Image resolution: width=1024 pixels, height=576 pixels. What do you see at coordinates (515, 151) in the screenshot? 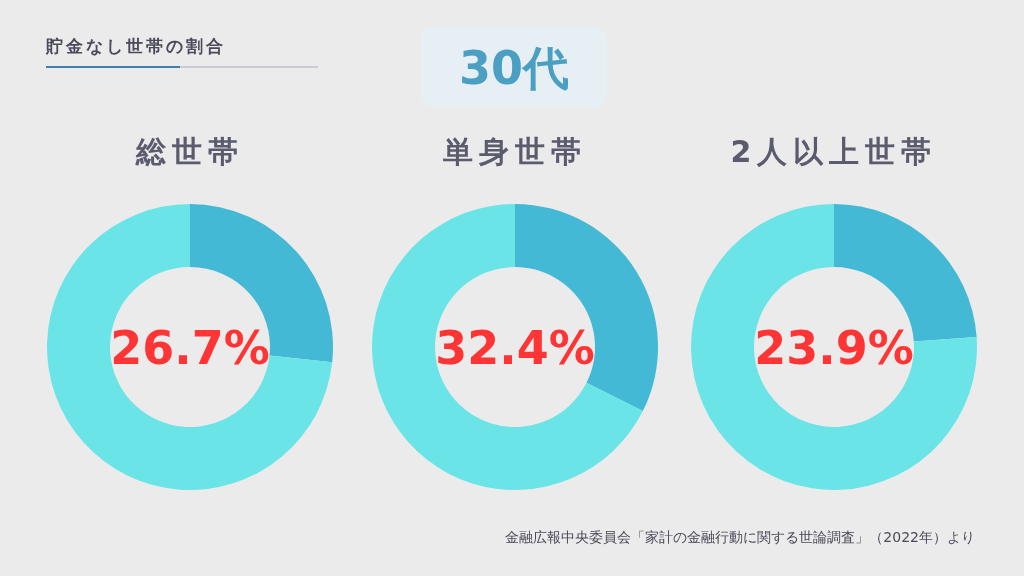
I see `chart-title: 単身世帯` at bounding box center [515, 151].